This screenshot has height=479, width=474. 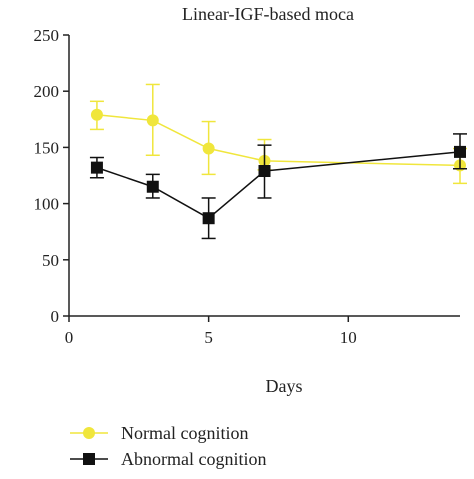 What do you see at coordinates (208, 337) in the screenshot?
I see `x-tick-label: 5` at bounding box center [208, 337].